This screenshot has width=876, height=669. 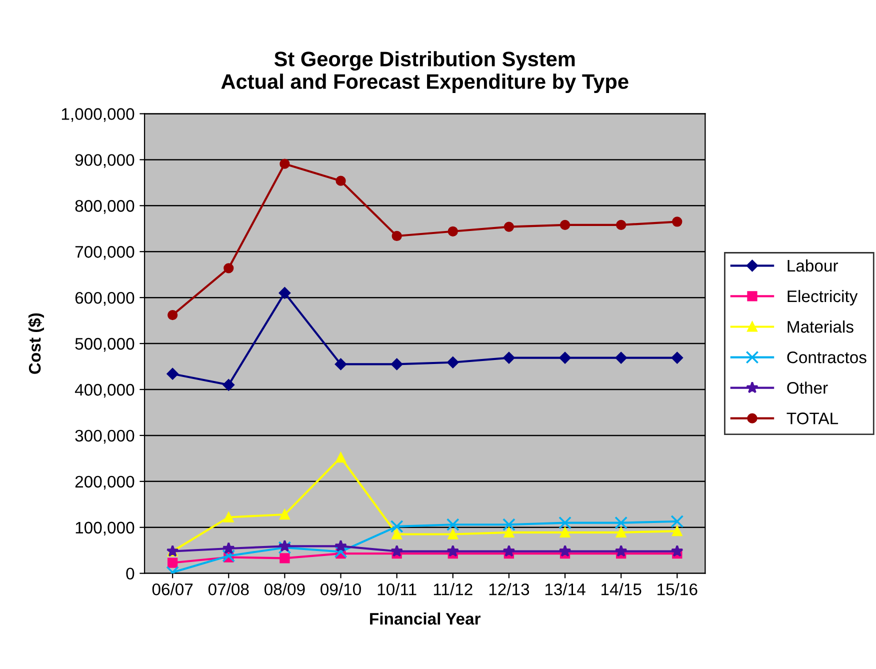 What do you see at coordinates (340, 589) in the screenshot?
I see `x-tick-label: 09/10` at bounding box center [340, 589].